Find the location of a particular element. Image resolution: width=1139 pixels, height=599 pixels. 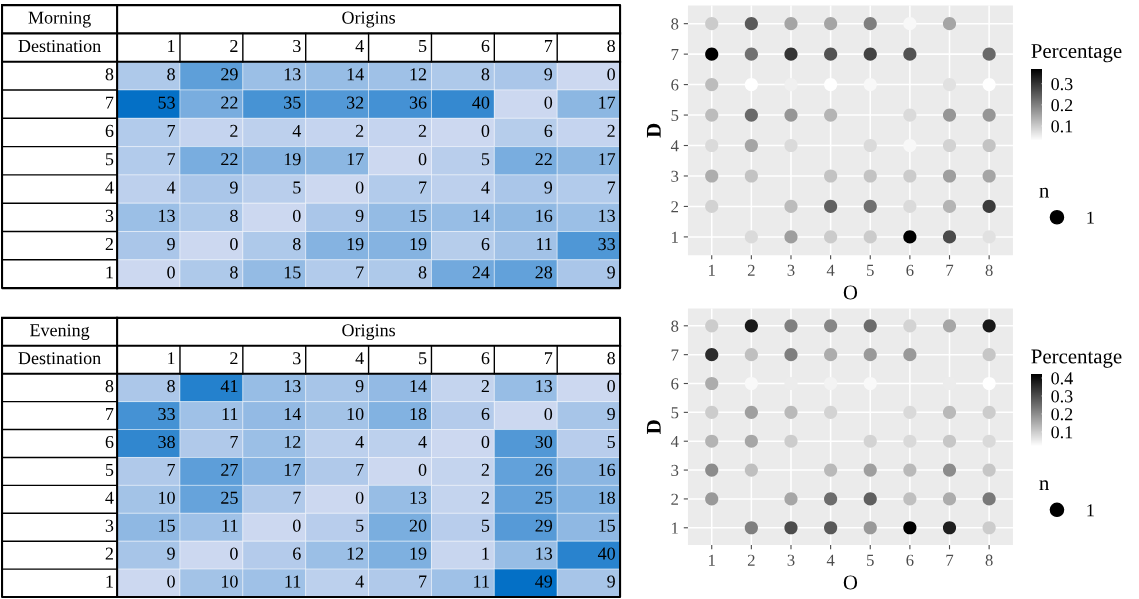

x-axis-title: Origins is located at coordinates (369, 332).